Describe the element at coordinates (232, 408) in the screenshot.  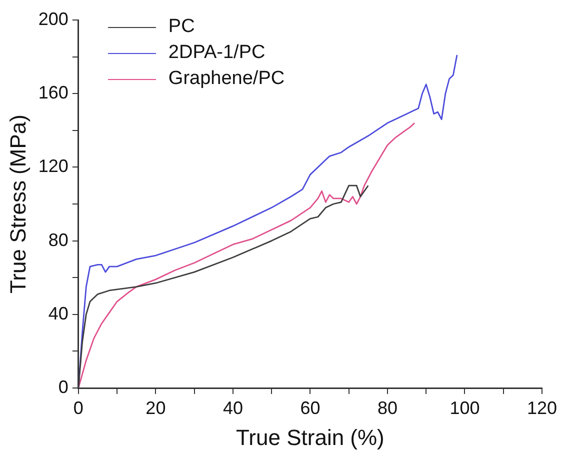
I see `x-tick-label: 40` at that location.